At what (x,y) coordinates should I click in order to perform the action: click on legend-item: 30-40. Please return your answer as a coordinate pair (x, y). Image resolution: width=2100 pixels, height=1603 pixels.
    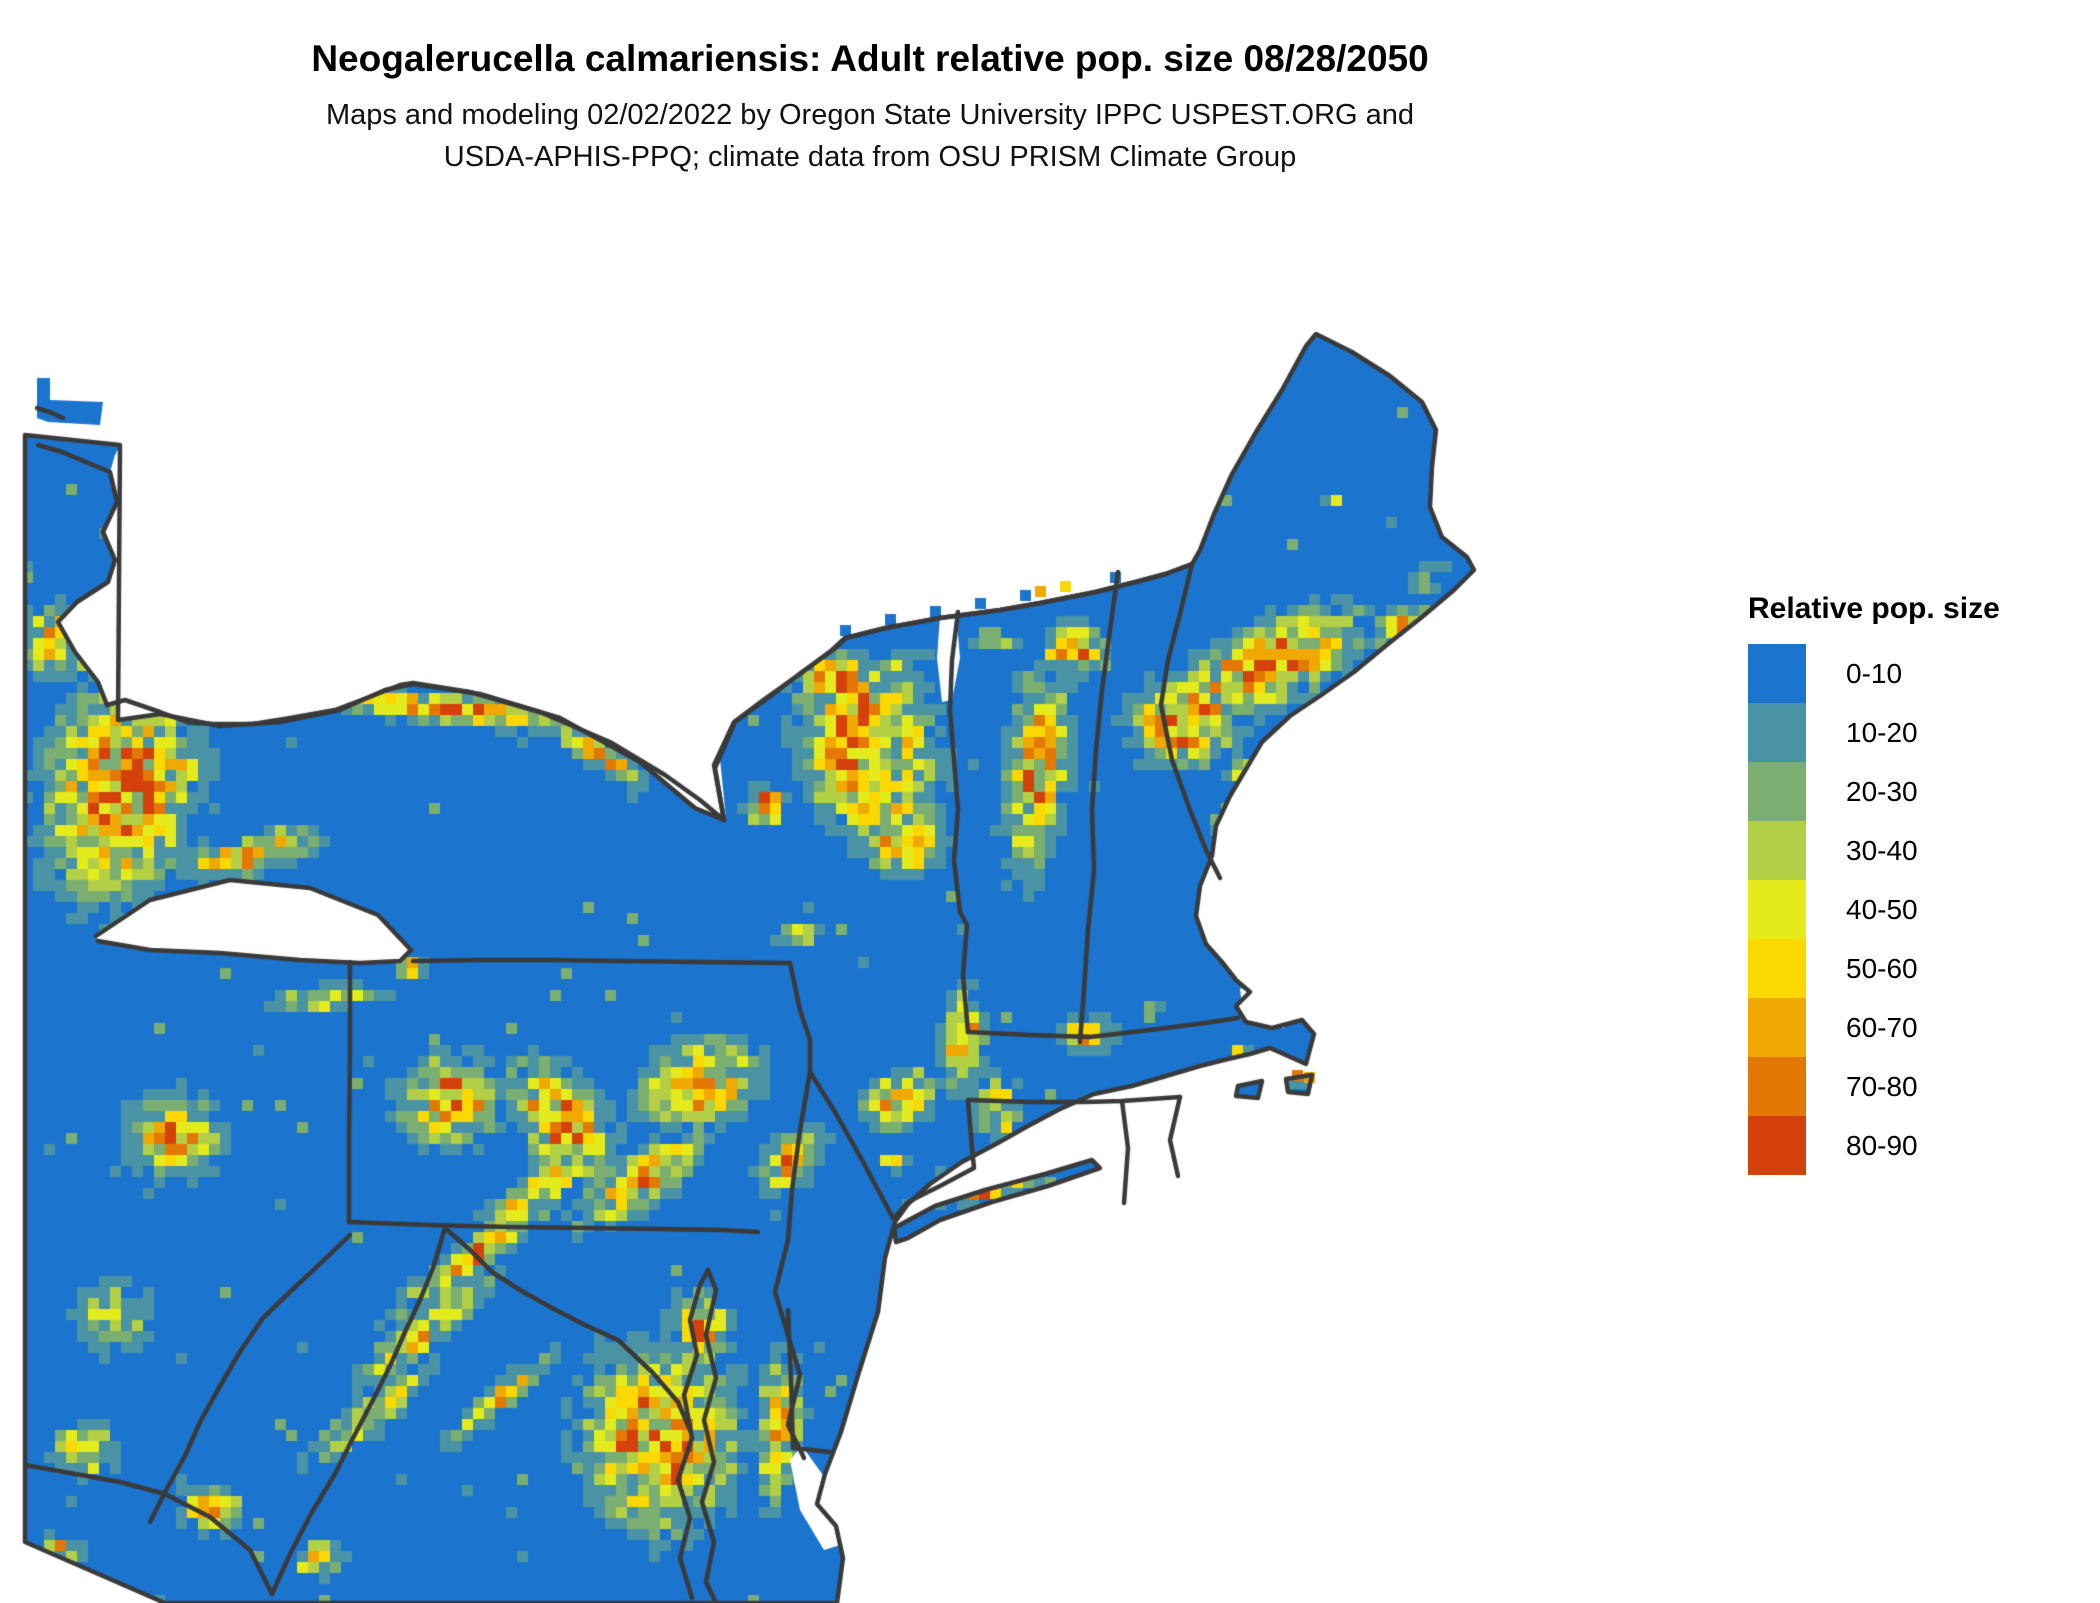
    Looking at the image, I should click on (1918, 850).